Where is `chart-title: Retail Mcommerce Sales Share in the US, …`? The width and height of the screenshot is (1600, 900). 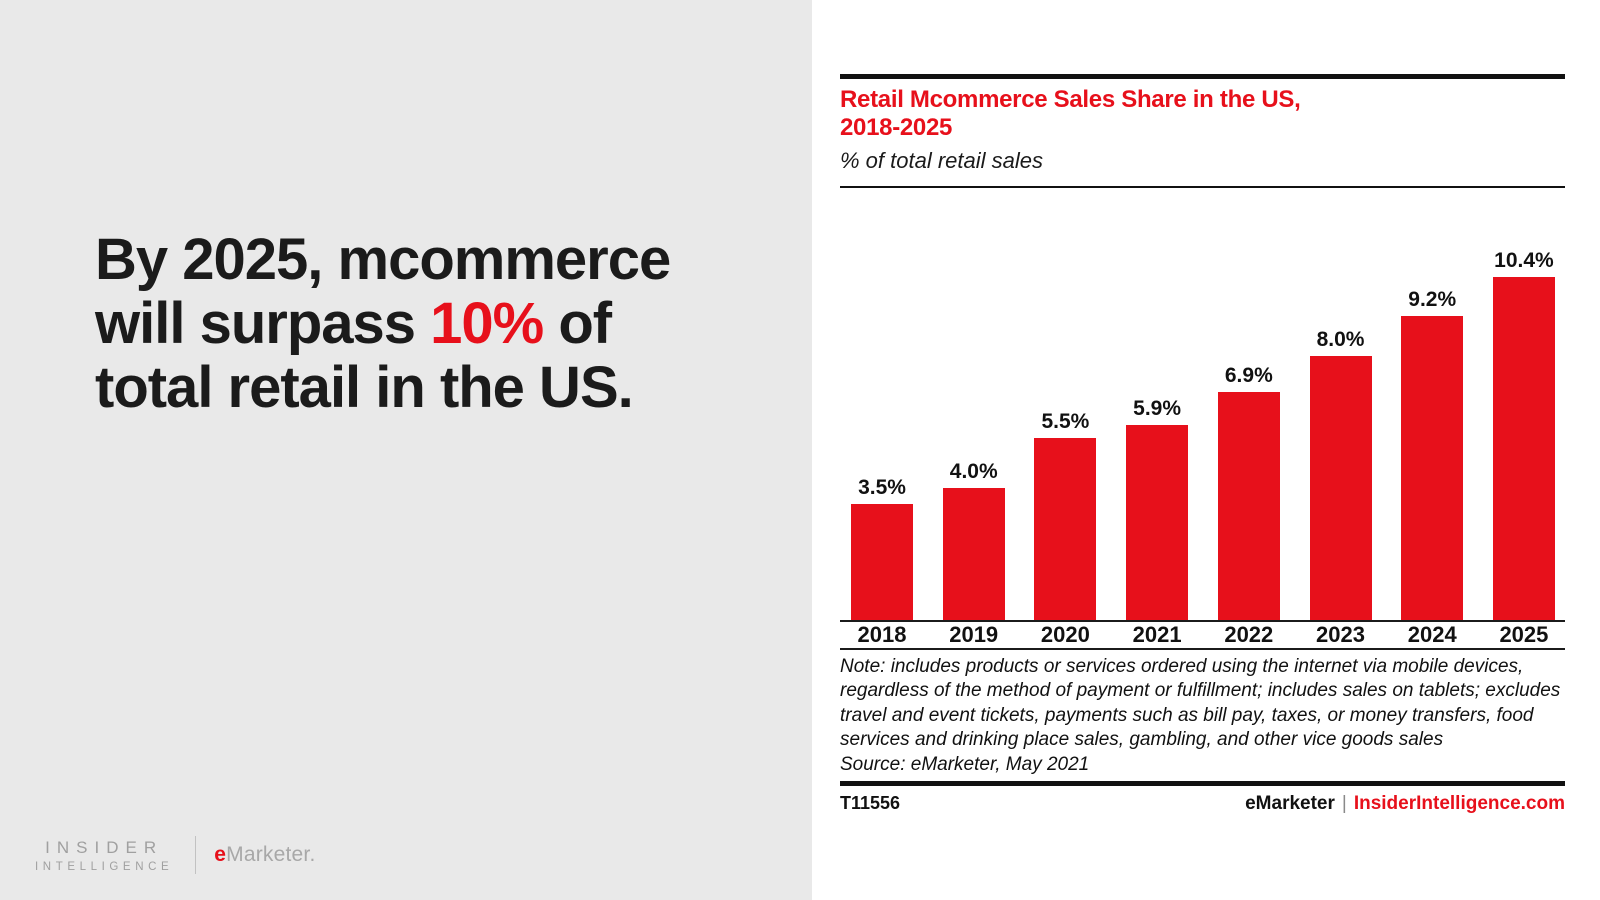
chart-title: Retail Mcommerce Sales Share in the US, … is located at coordinates (1202, 114).